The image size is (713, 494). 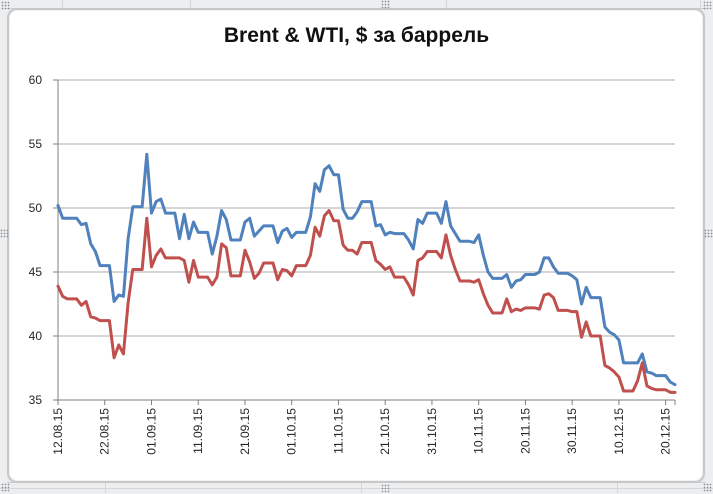 I want to click on x-axis-label: 11.10.15, so click(x=338, y=431).